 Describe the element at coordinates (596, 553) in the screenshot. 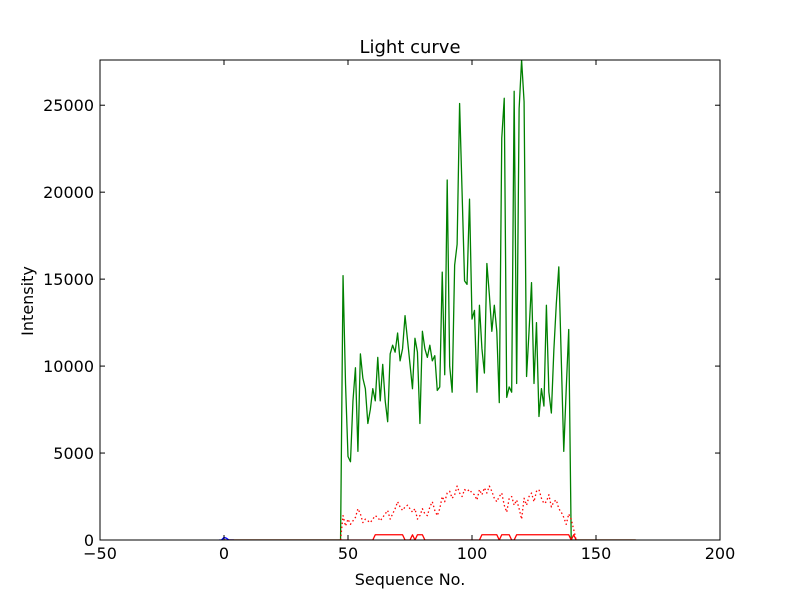

I see `x-tick-label: 150` at that location.